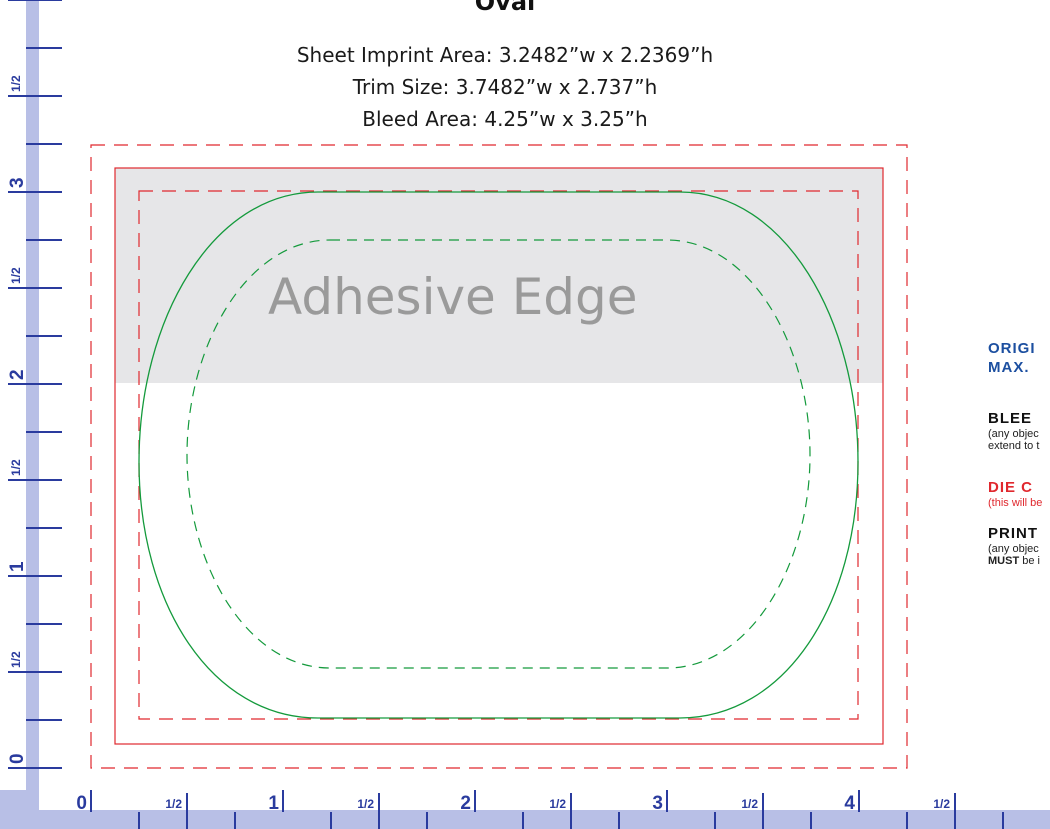 The image size is (1050, 829). I want to click on legend-original-line1: ORIGI, so click(1012, 348).